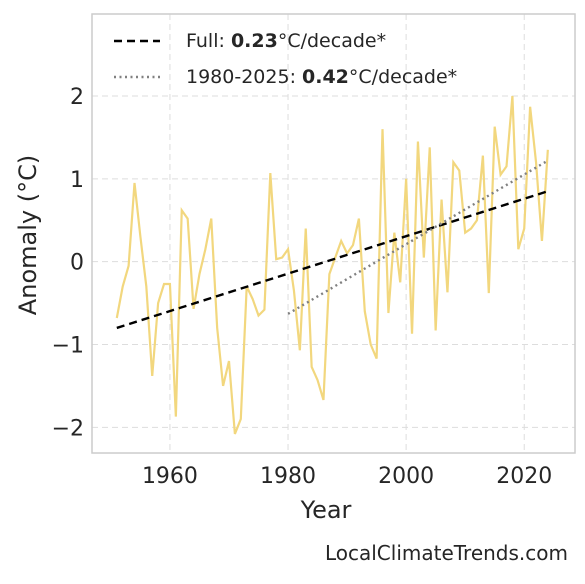 The width and height of the screenshot is (585, 584). Describe the element at coordinates (208, 41) in the screenshot. I see `legend-text: Full:` at that location.